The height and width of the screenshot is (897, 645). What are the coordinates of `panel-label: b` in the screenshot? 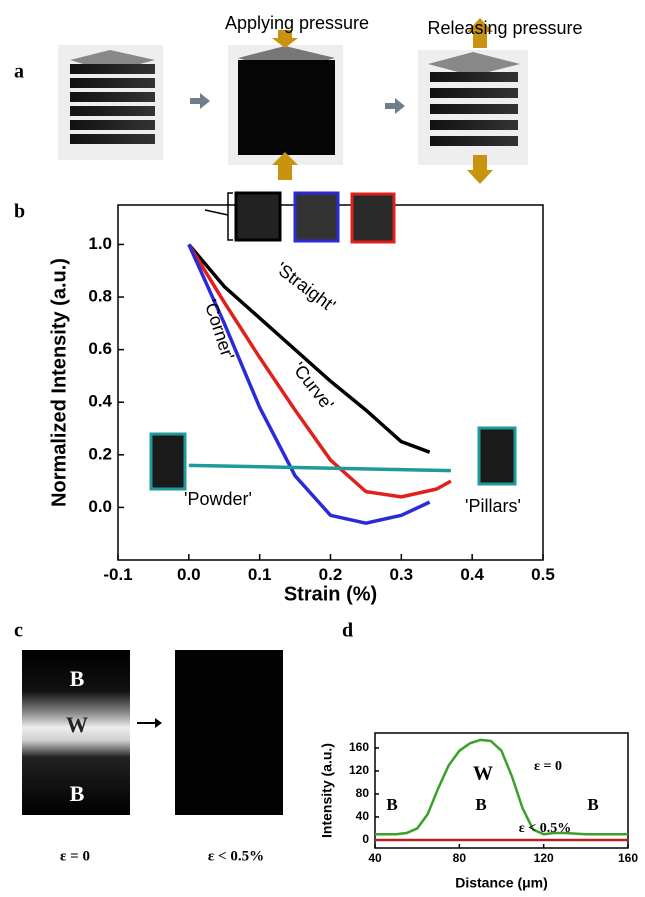 It's located at (19, 212).